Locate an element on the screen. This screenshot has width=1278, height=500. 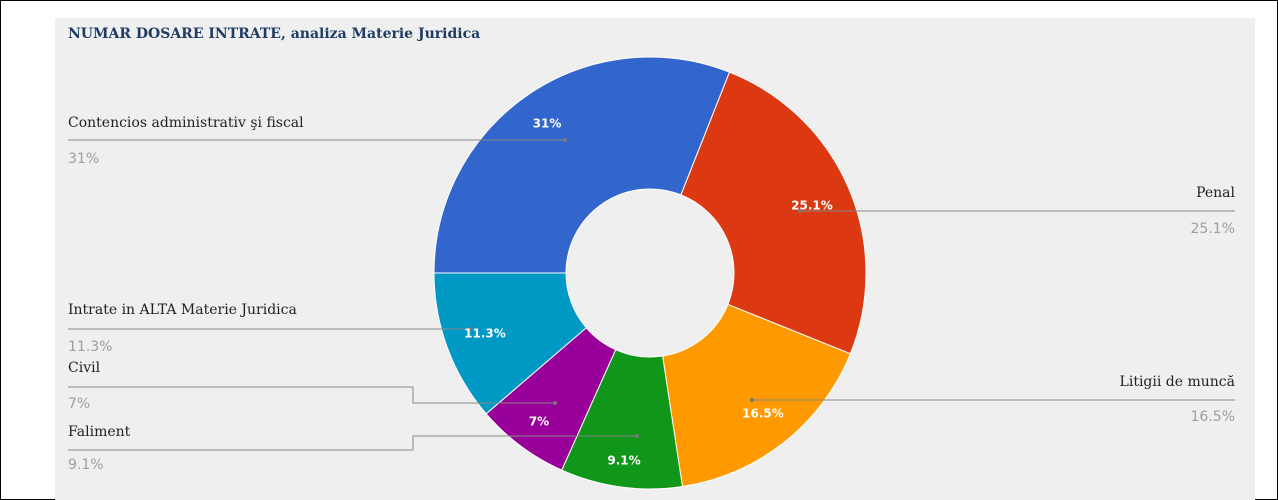
legend-label: Litigii de muncă is located at coordinates (1177, 382).